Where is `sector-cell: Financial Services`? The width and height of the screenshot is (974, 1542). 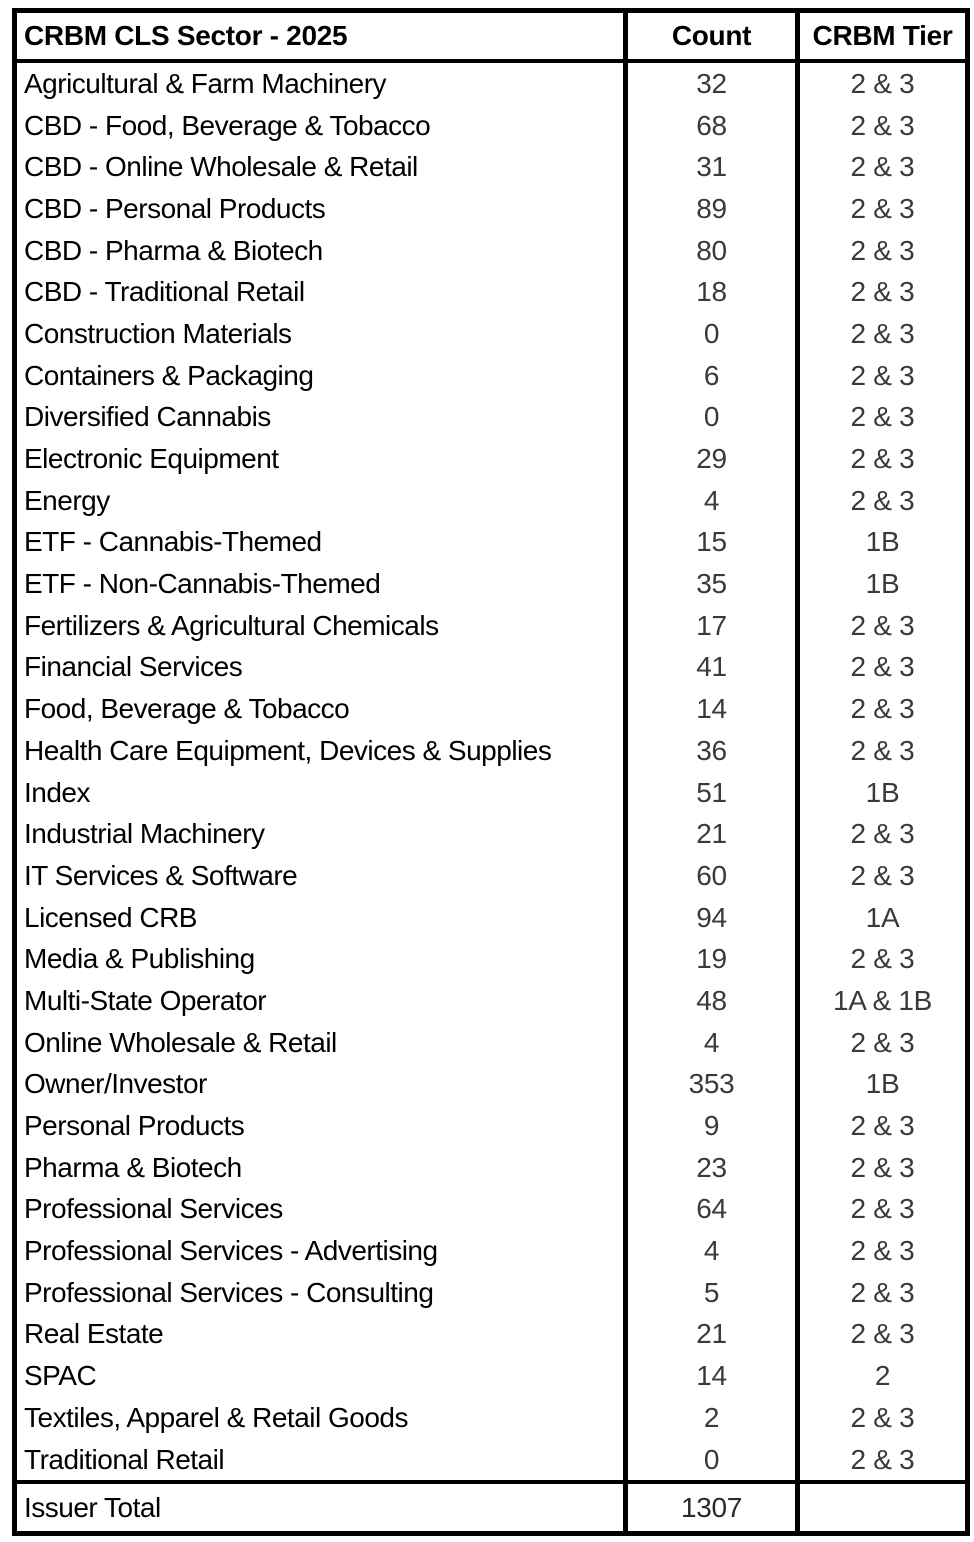
sector-cell: Financial Services is located at coordinates (320, 667).